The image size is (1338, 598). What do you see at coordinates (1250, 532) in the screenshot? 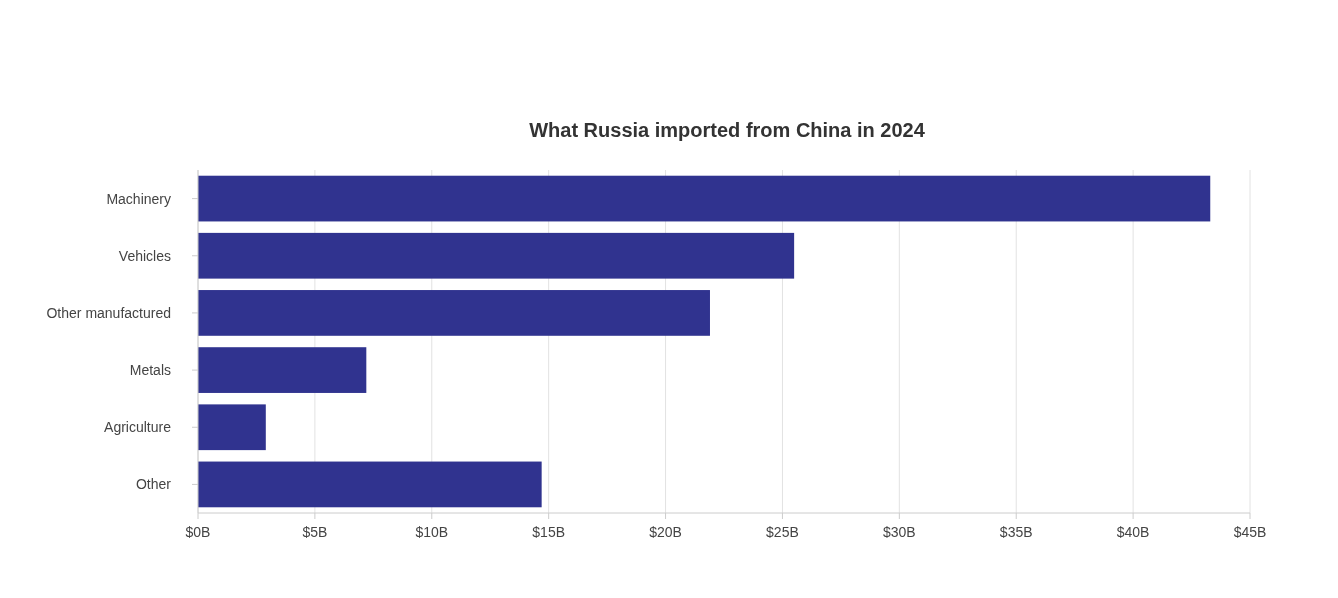
I see `x-tick-label: $45B` at bounding box center [1250, 532].